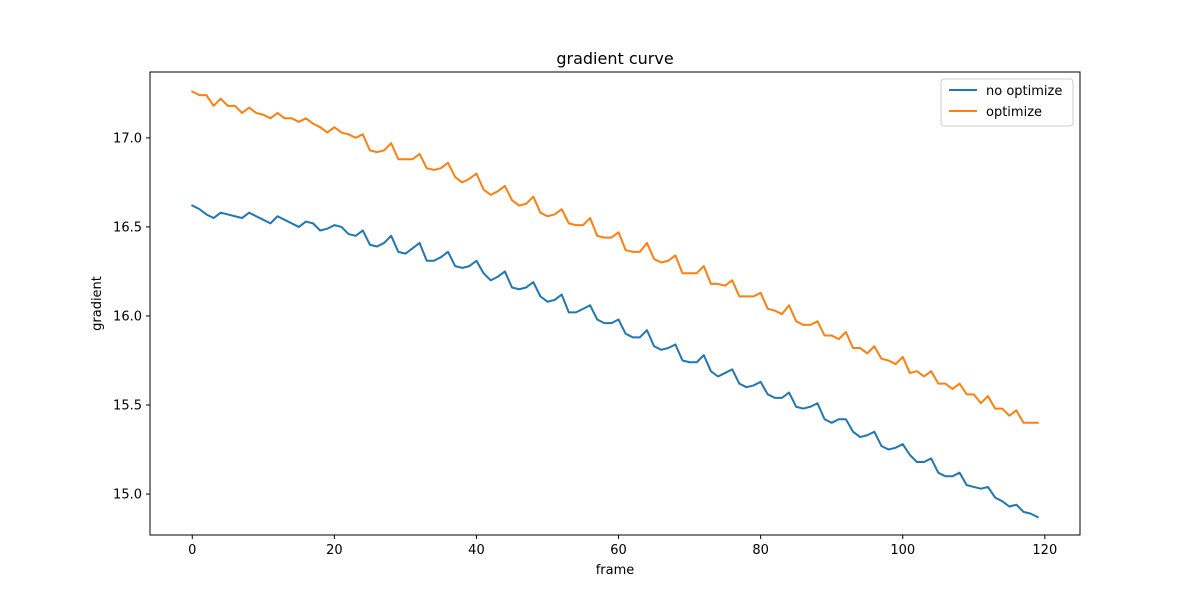 This screenshot has width=1200, height=605. I want to click on x-axis-ticks: 0 20 40 60 80 100 120, so click(622, 546).